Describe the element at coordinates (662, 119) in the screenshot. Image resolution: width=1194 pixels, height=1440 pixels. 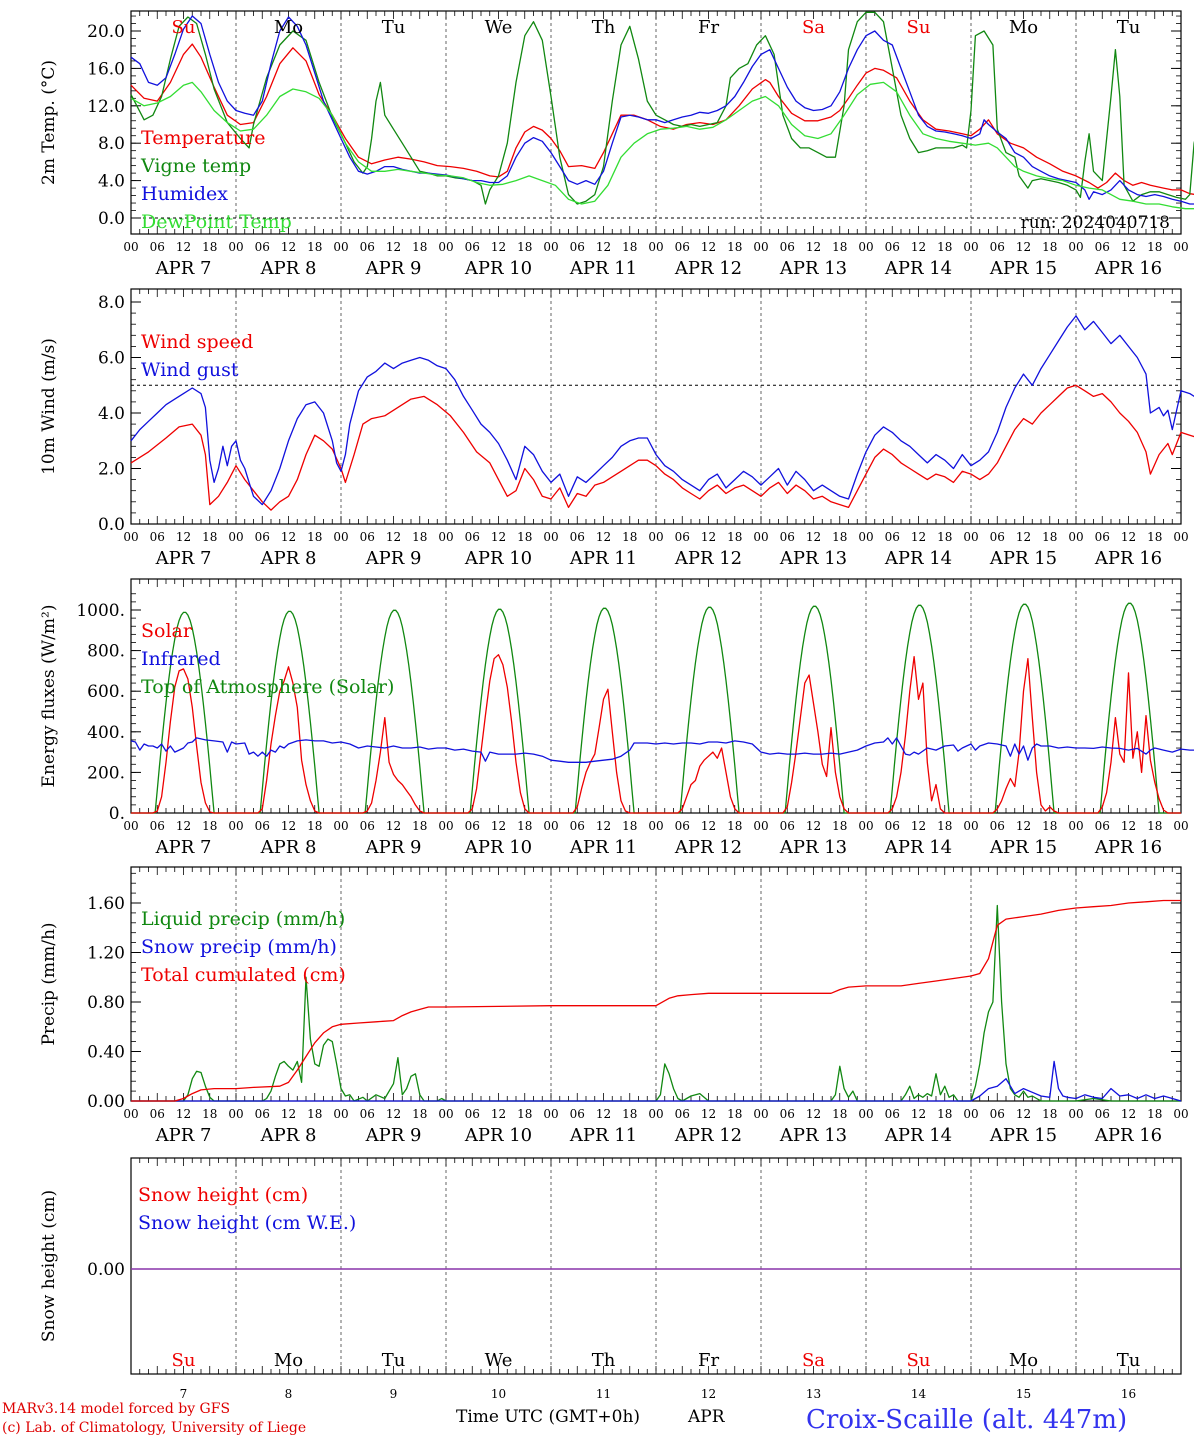
I see `series-line-temperature` at that location.